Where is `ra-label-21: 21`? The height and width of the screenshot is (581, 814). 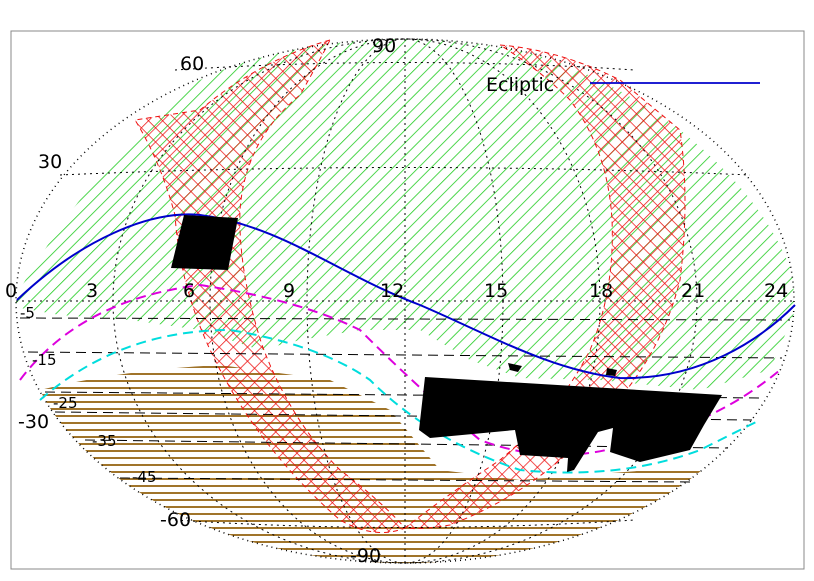
ra-label-21: 21 is located at coordinates (693, 291).